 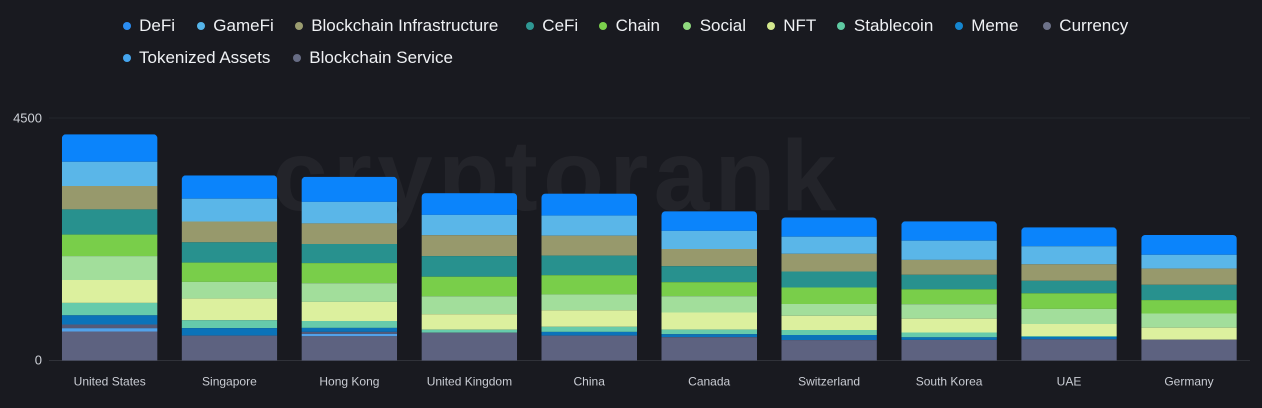 What do you see at coordinates (110, 382) in the screenshot?
I see `svg-text: United States` at bounding box center [110, 382].